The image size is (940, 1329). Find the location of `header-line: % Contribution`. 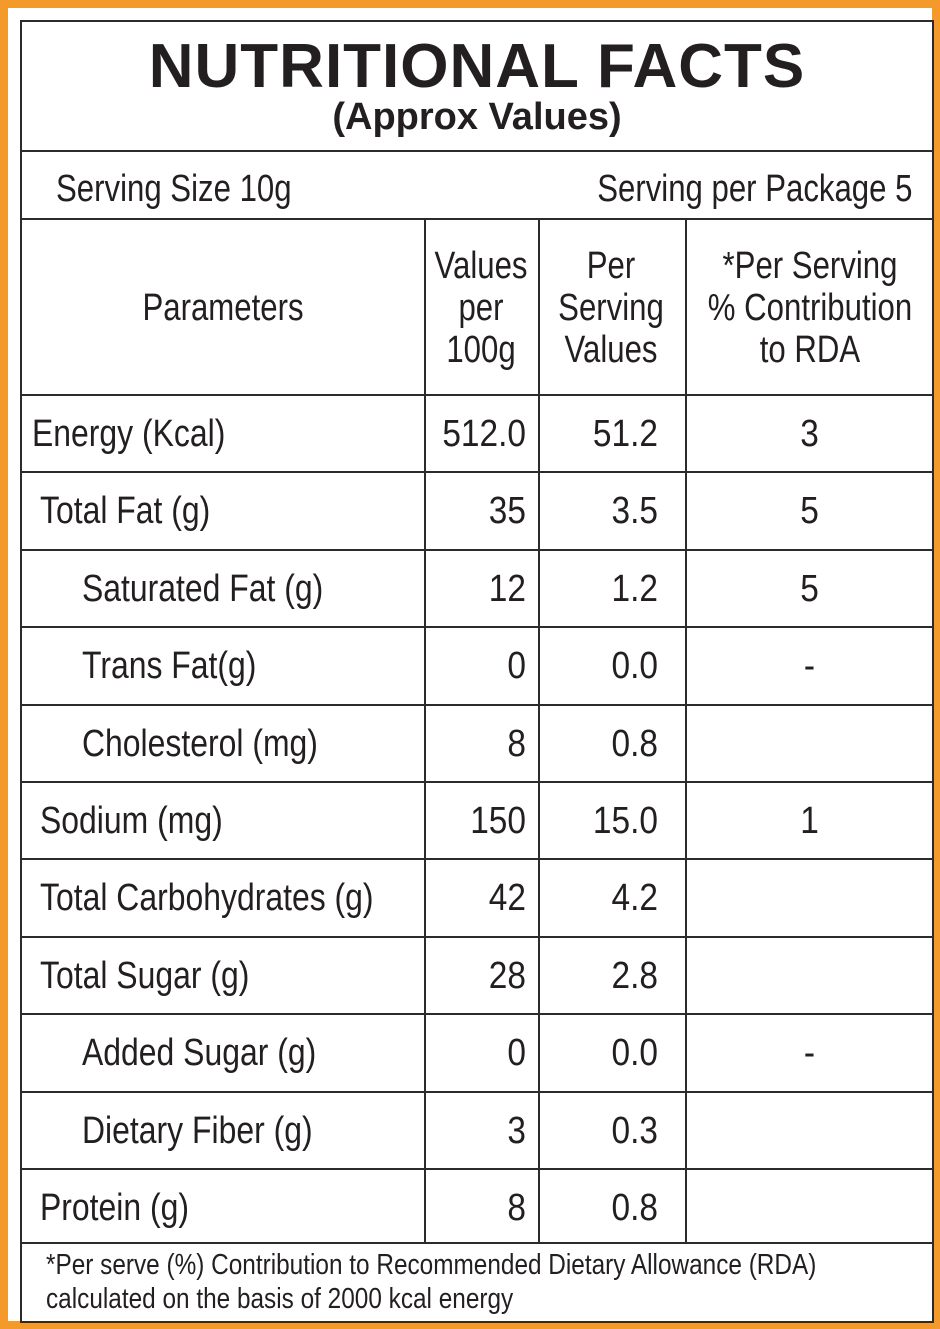

header-line: % Contribution is located at coordinates (810, 308).